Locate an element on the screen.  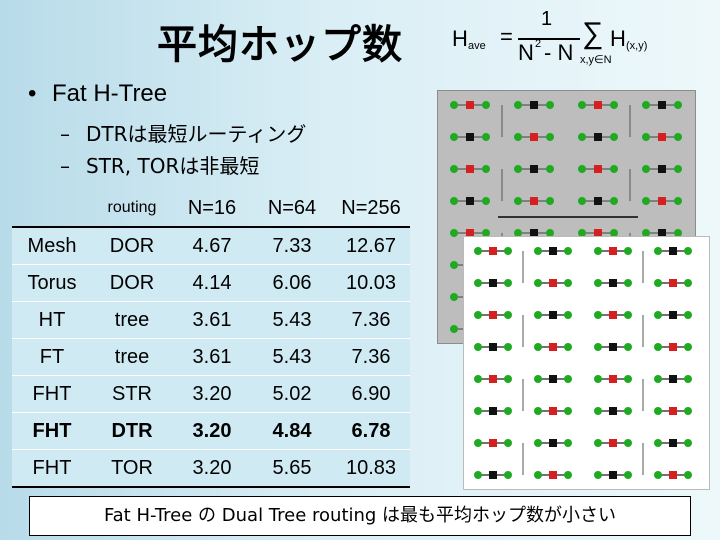
formula-lhs: H is located at coordinates (460, 38).